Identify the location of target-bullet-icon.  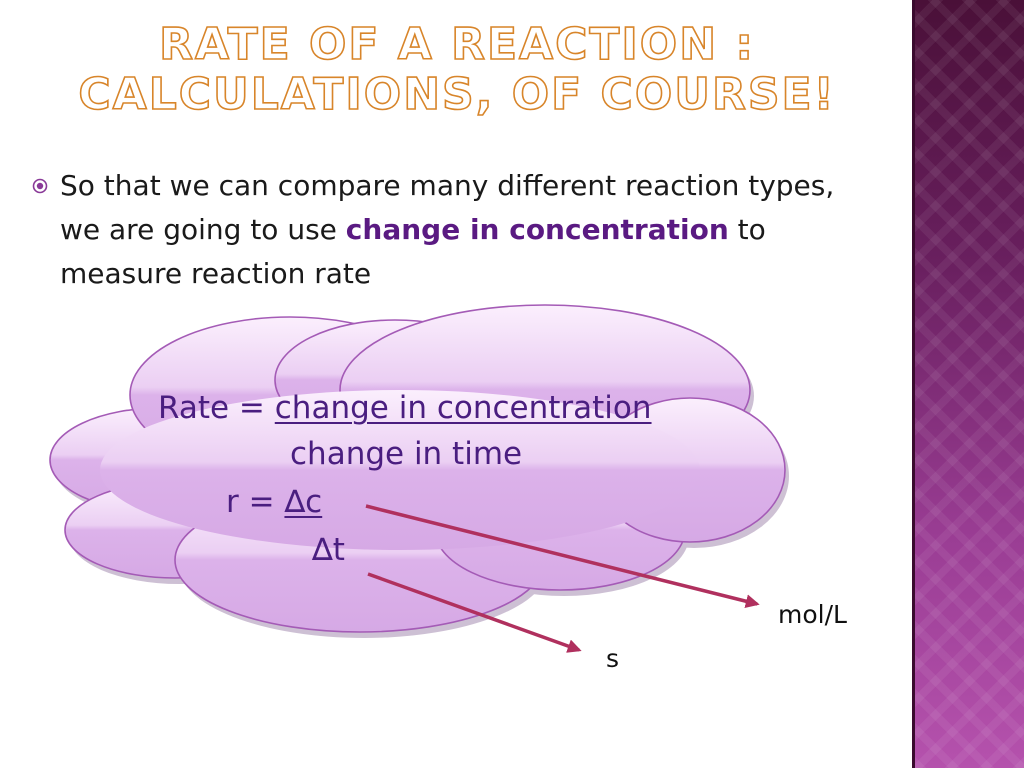
(40, 186).